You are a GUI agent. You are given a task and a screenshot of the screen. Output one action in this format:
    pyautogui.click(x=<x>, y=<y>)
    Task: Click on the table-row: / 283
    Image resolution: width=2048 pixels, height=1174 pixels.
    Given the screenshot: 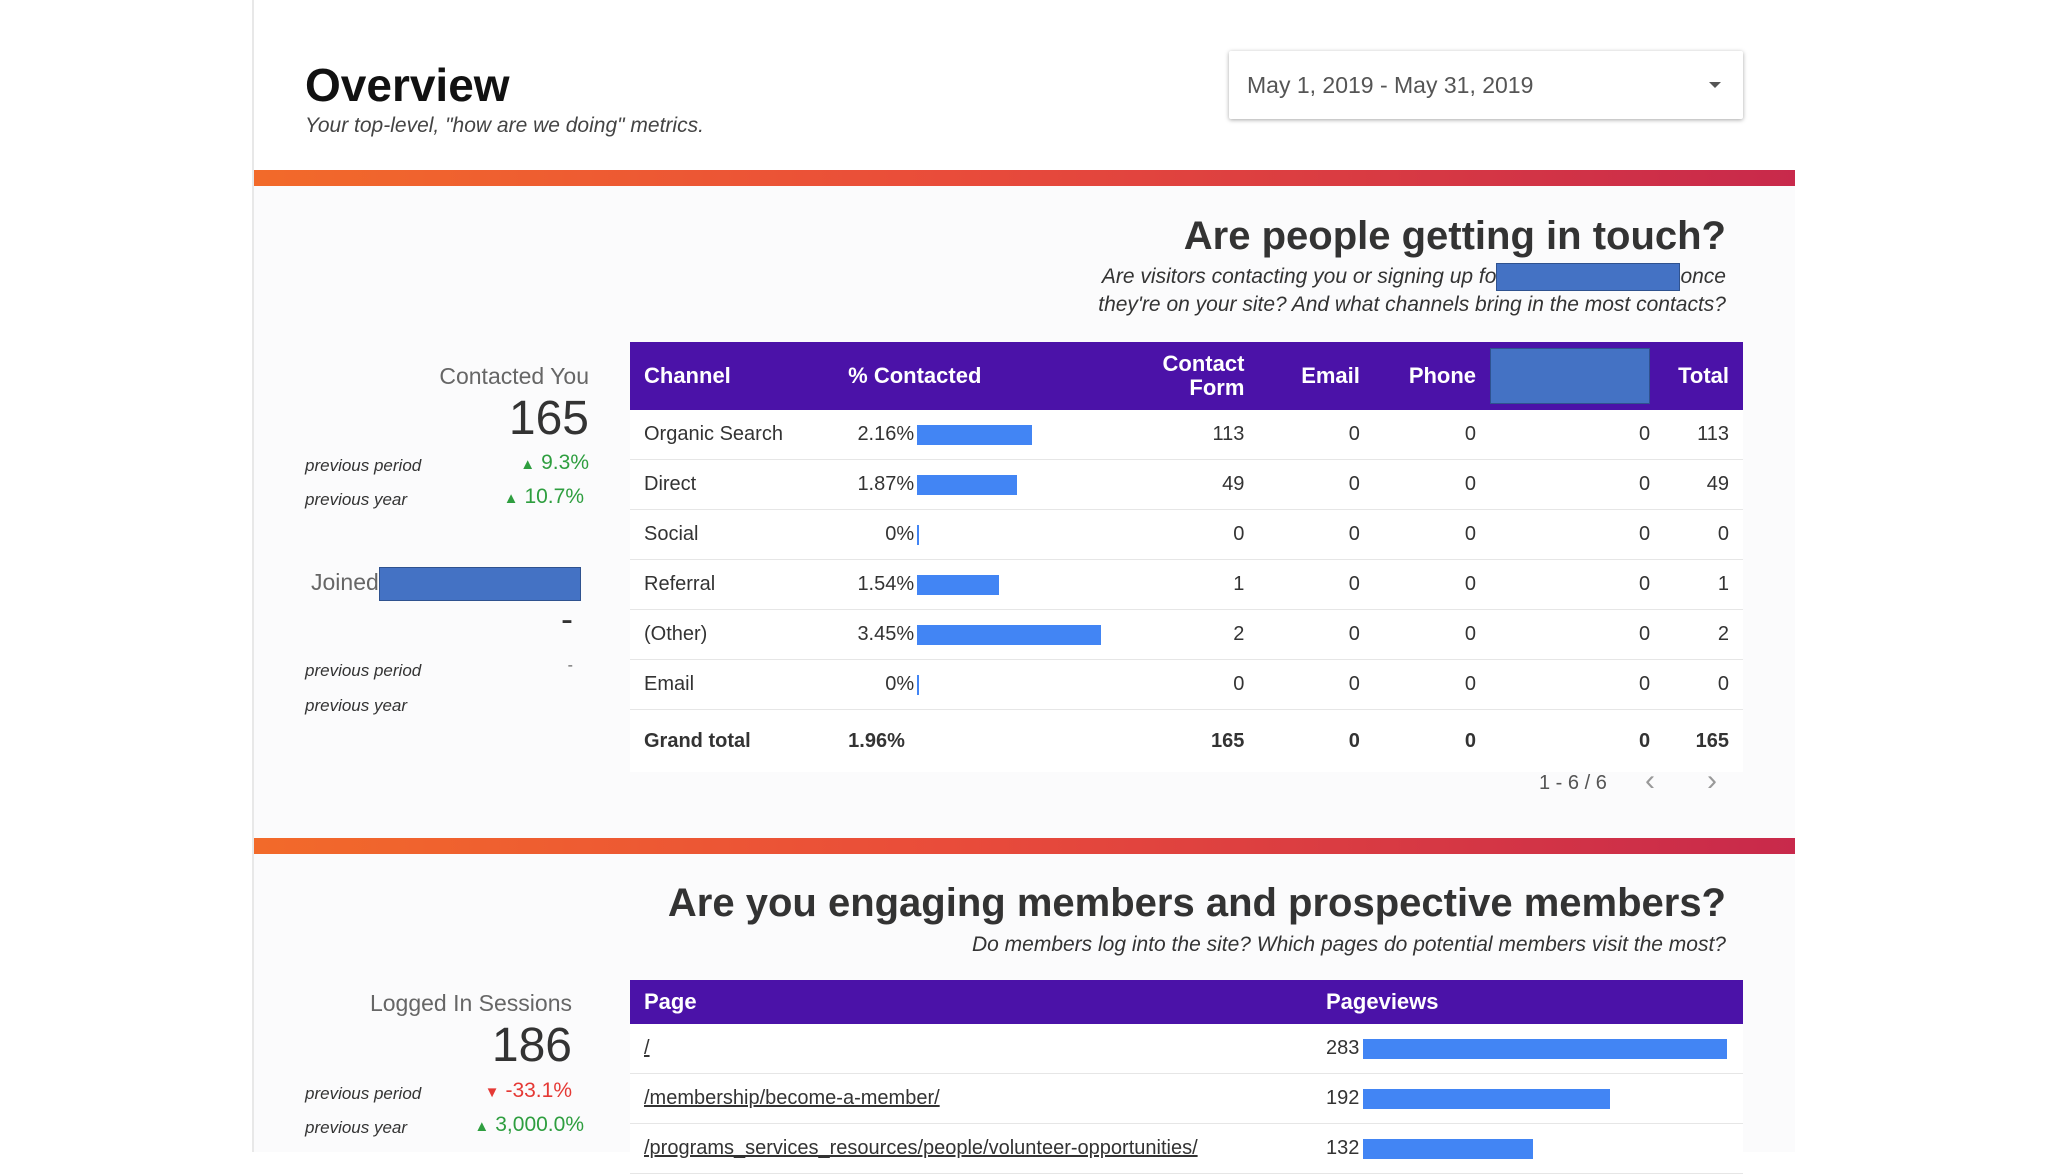 What is the action you would take?
    pyautogui.click(x=1186, y=1049)
    